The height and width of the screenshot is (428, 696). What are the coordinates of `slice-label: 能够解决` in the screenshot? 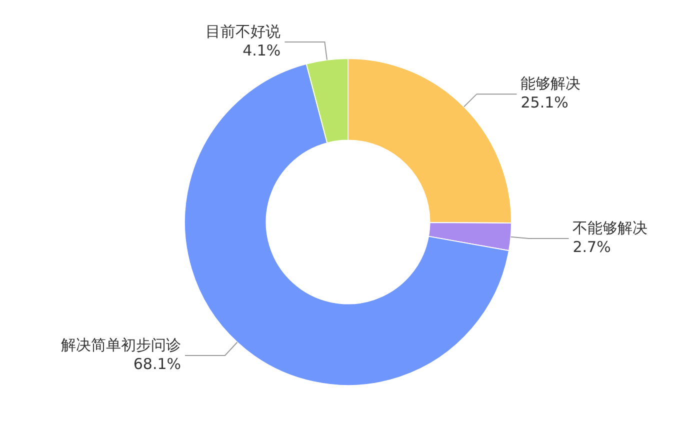 It's located at (550, 83).